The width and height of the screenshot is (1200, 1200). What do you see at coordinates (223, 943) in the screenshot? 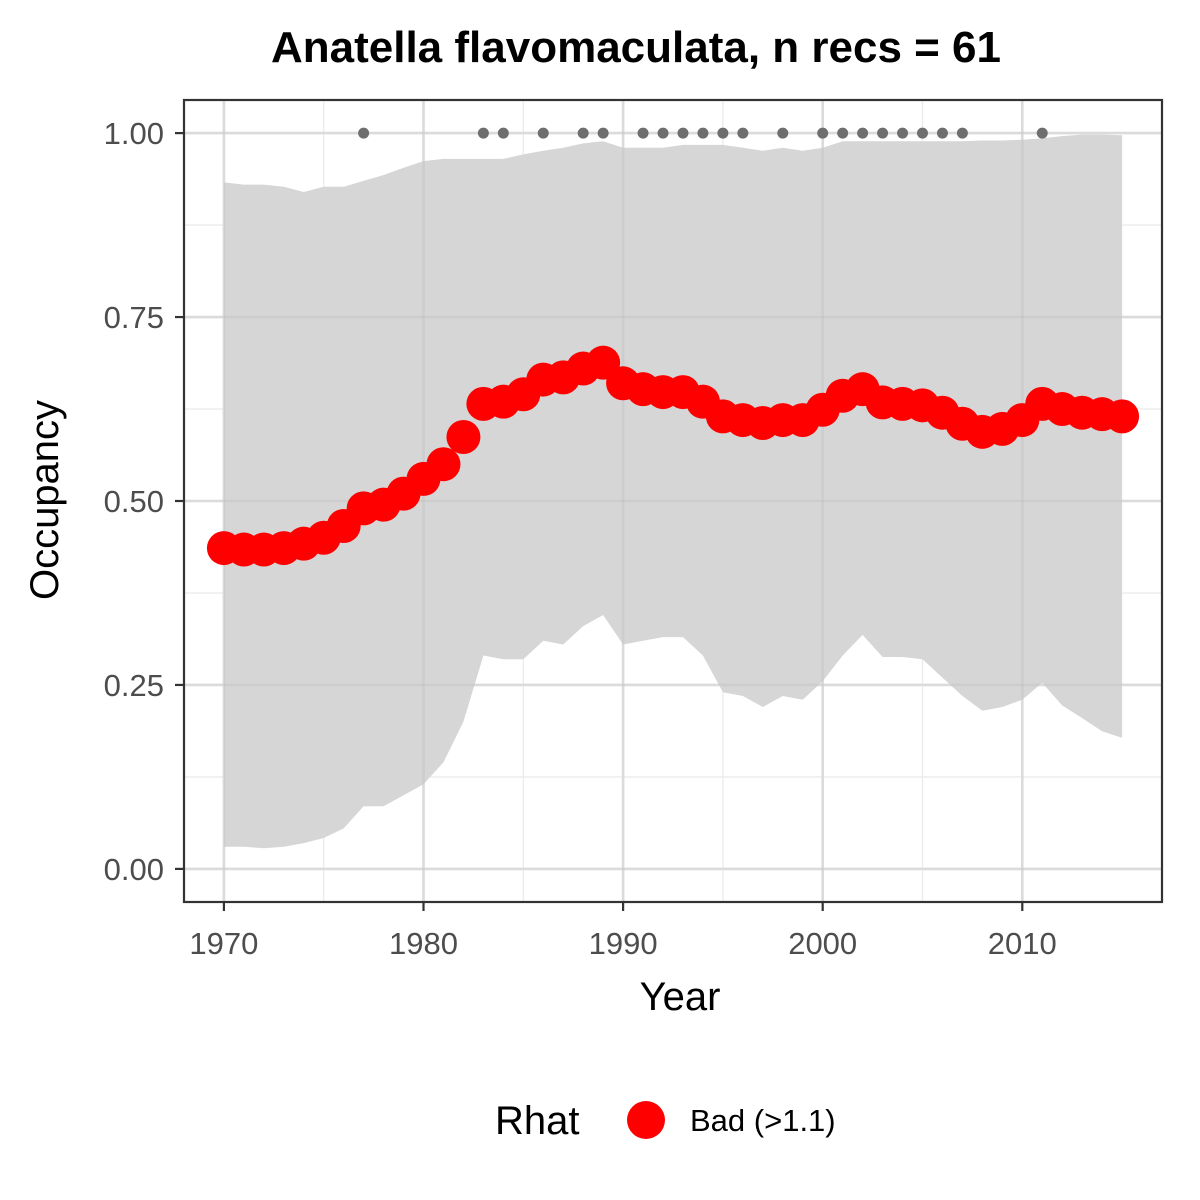
I see `x-tick-label: 1970` at bounding box center [223, 943].